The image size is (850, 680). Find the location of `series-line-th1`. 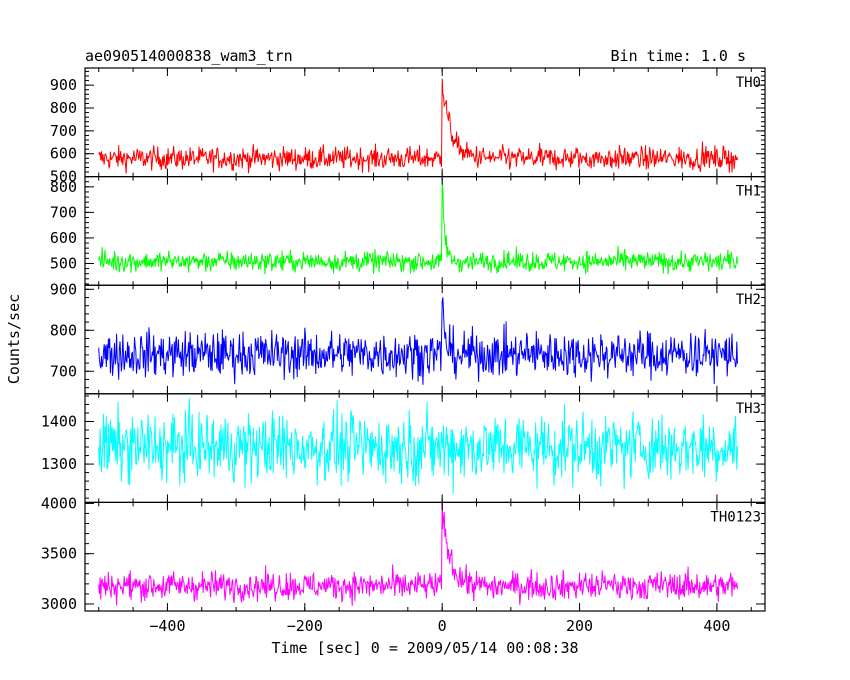

series-line-th1 is located at coordinates (418, 227).